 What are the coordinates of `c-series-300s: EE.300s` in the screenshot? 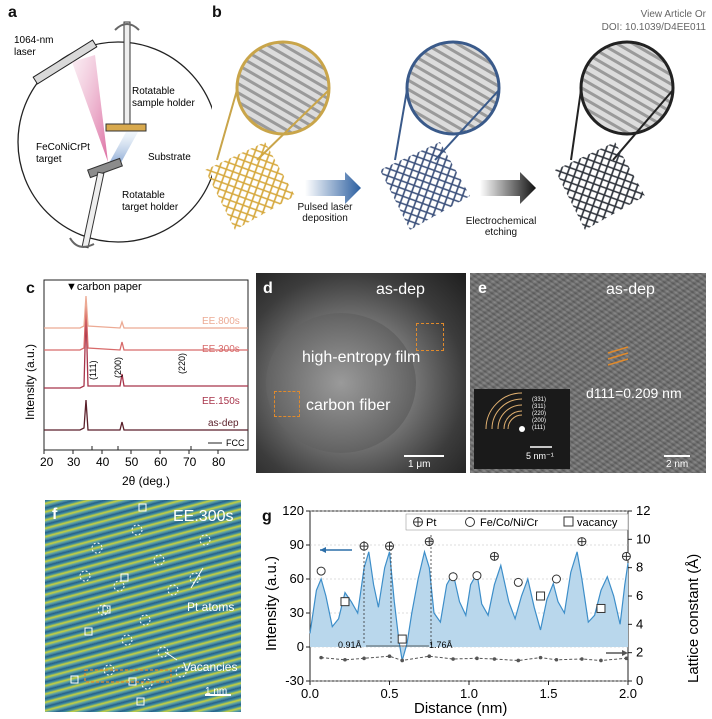 It's located at (221, 349).